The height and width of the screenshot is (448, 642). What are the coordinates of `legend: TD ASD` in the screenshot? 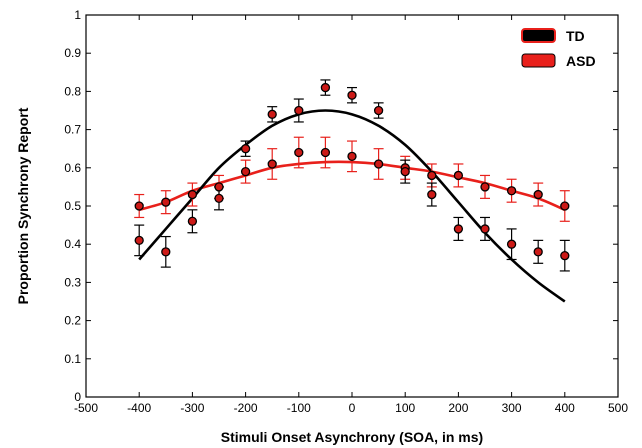 It's located at (558, 48).